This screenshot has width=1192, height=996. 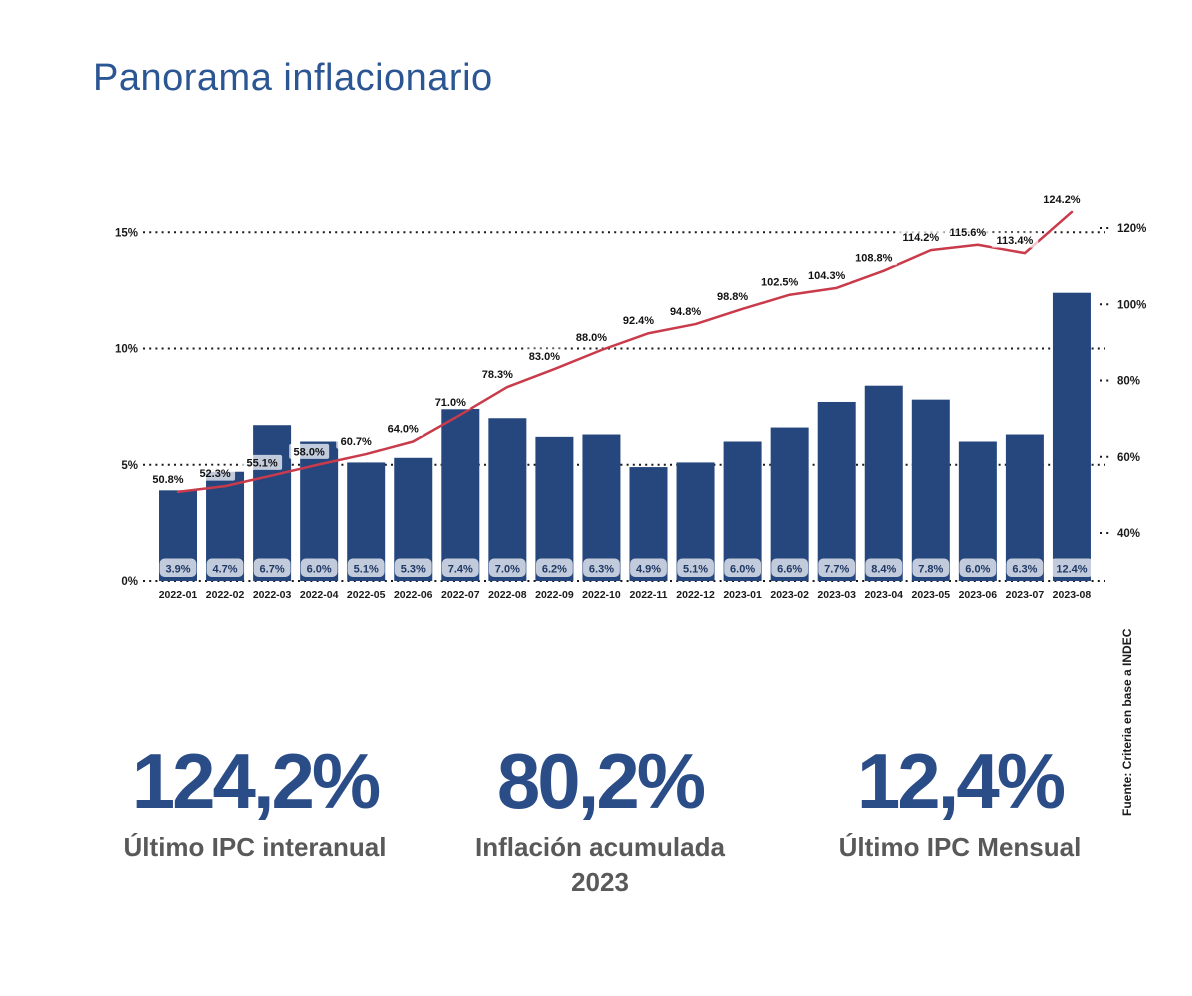 What do you see at coordinates (874, 259) in the screenshot?
I see `svg-text: 108.8%` at bounding box center [874, 259].